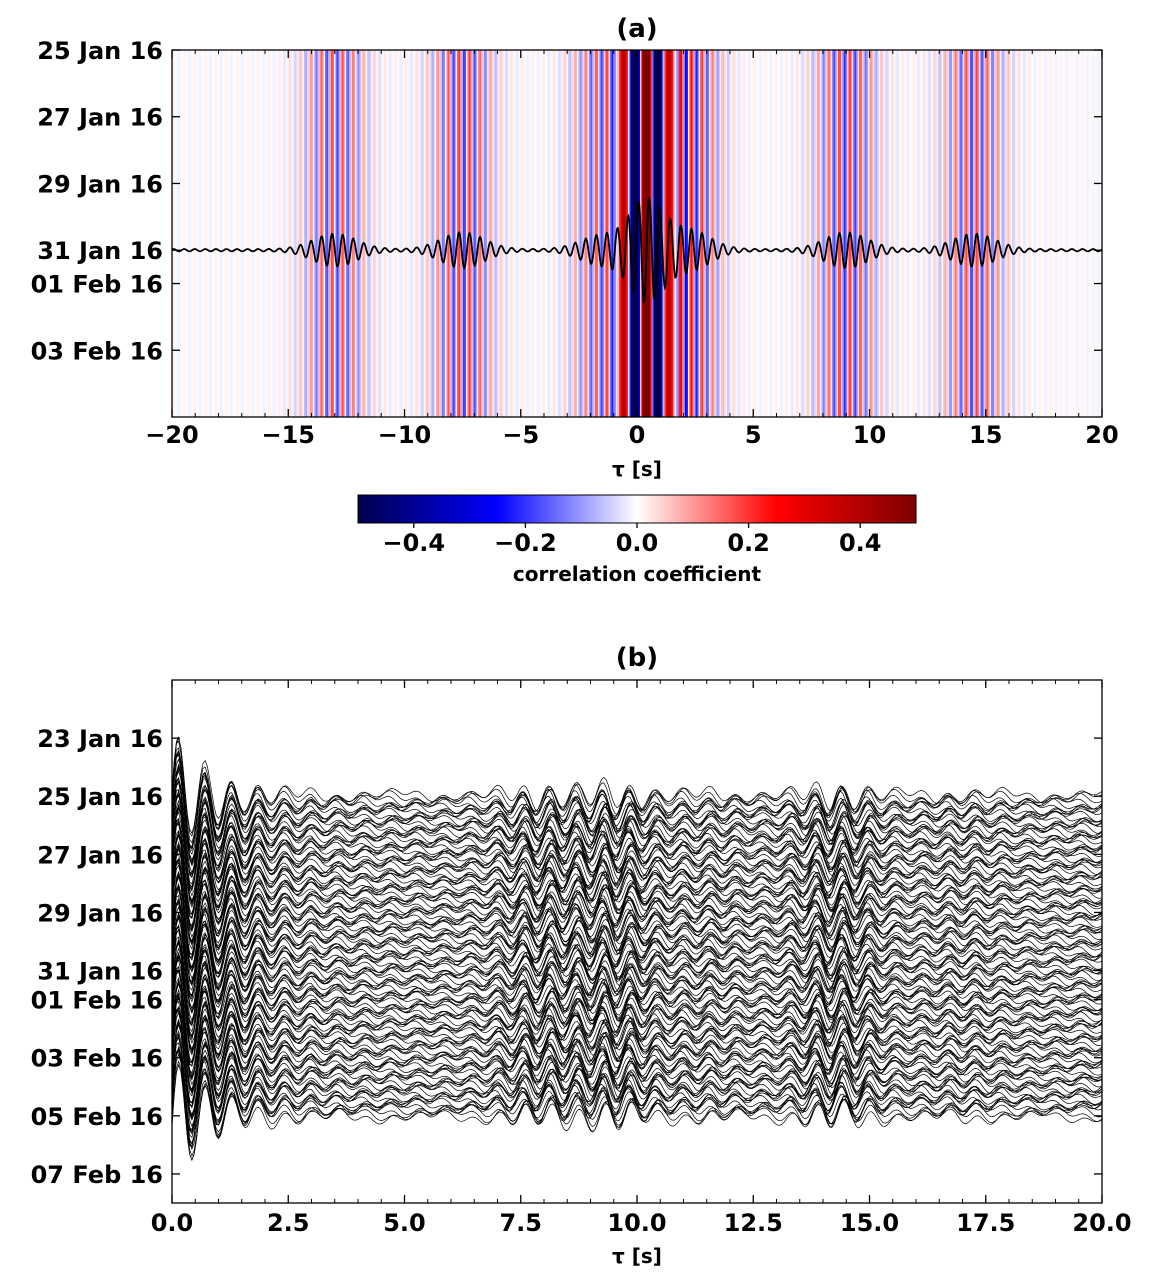  Describe the element at coordinates (97, 1059) in the screenshot. I see `y-tick-label-b: 03 Feb 16` at that location.